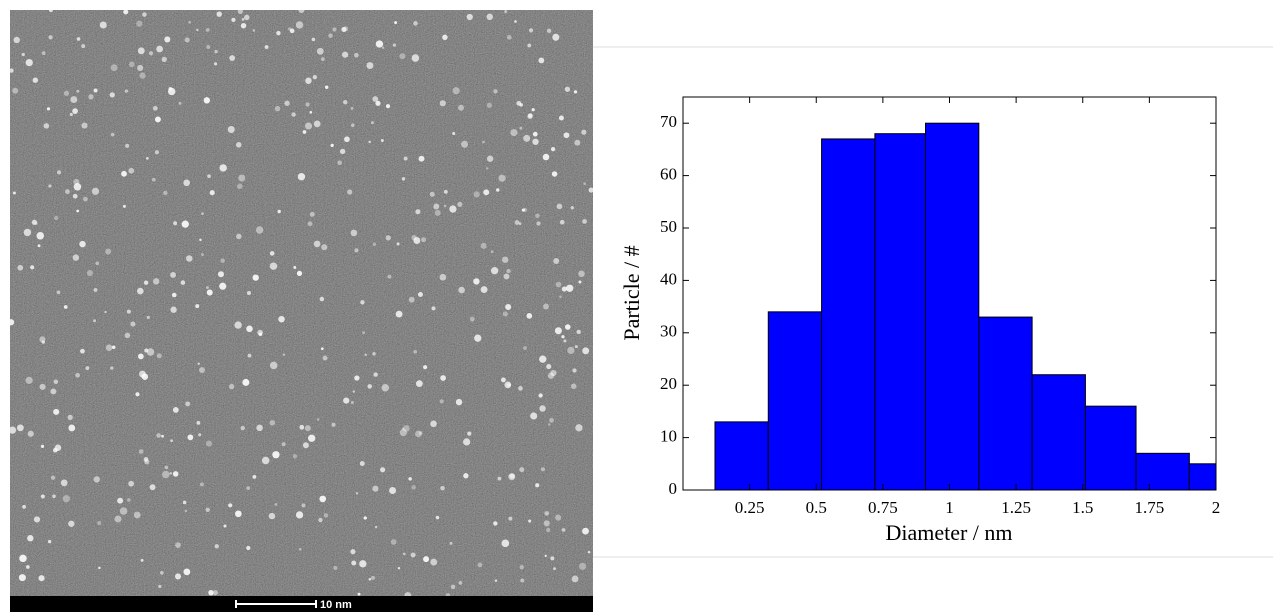  What do you see at coordinates (668, 278) in the screenshot?
I see `y-tick-label: 40` at bounding box center [668, 278].